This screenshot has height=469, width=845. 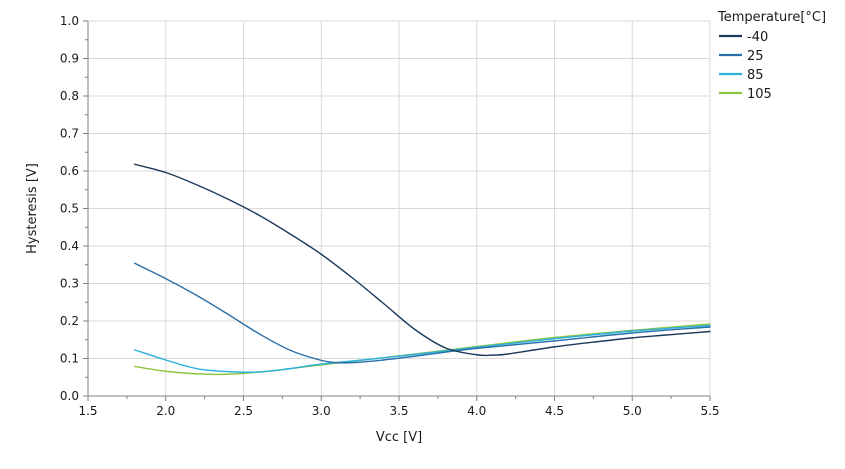 What do you see at coordinates (32, 208) in the screenshot?
I see `y-axis-title: Hysteresis [V]` at bounding box center [32, 208].